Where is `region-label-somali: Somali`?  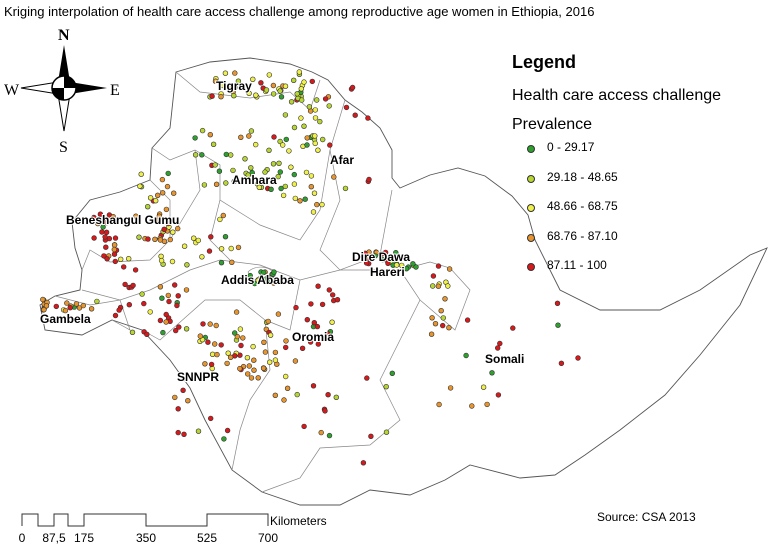 region-label-somali: Somali is located at coordinates (504, 359).